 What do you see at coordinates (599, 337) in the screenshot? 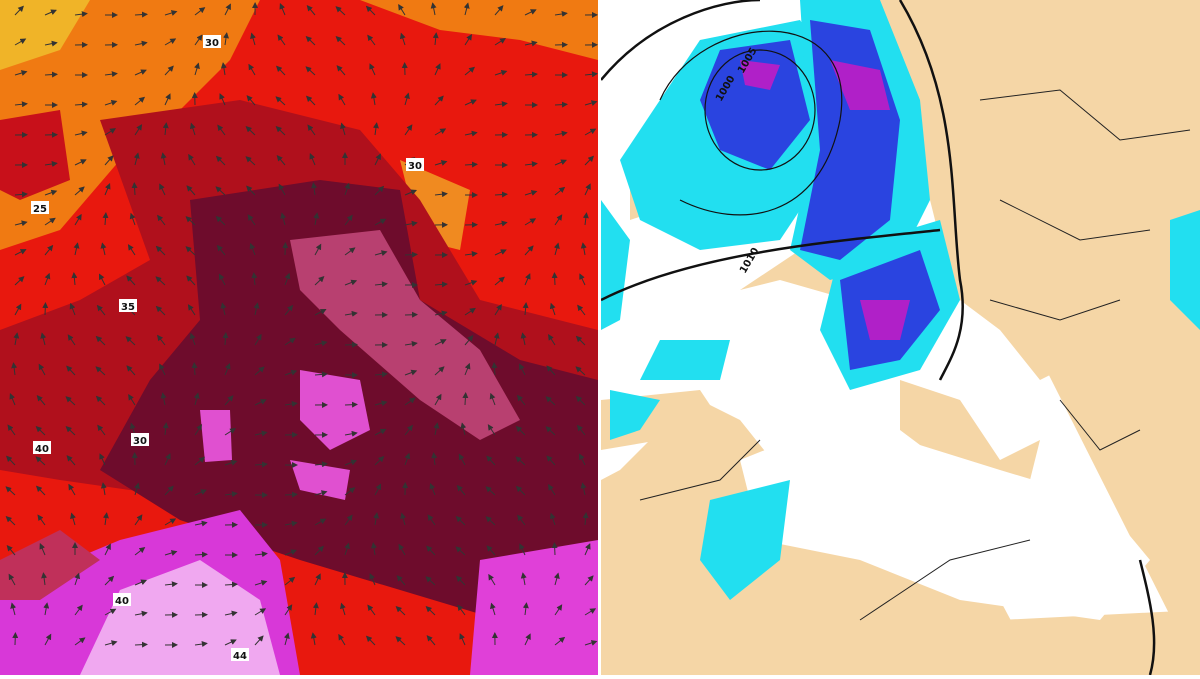
I see `divider` at bounding box center [599, 337].